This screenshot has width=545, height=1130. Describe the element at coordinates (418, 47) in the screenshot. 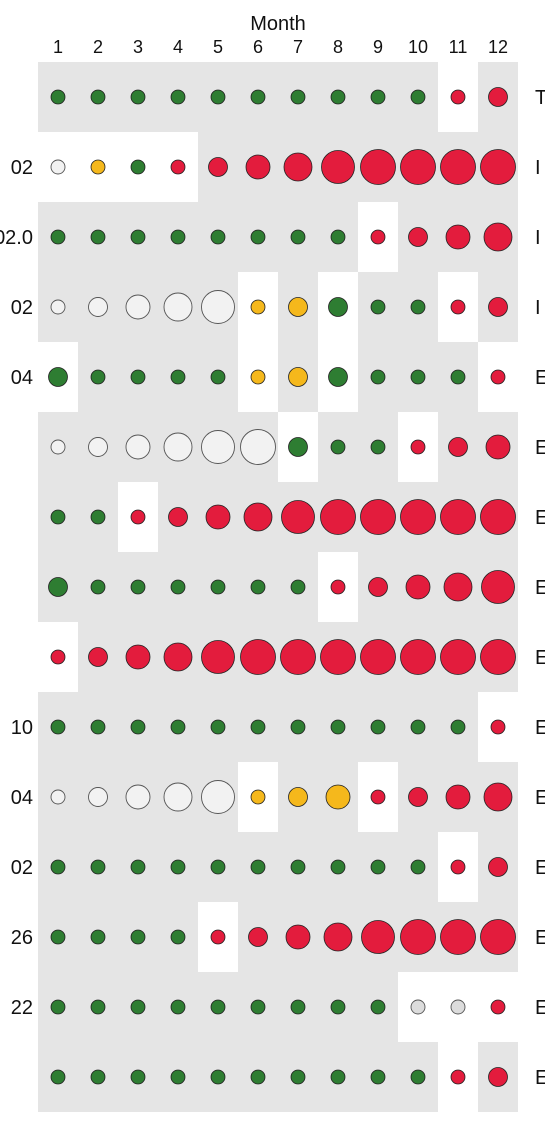

I see `x-tick-label: 10` at that location.